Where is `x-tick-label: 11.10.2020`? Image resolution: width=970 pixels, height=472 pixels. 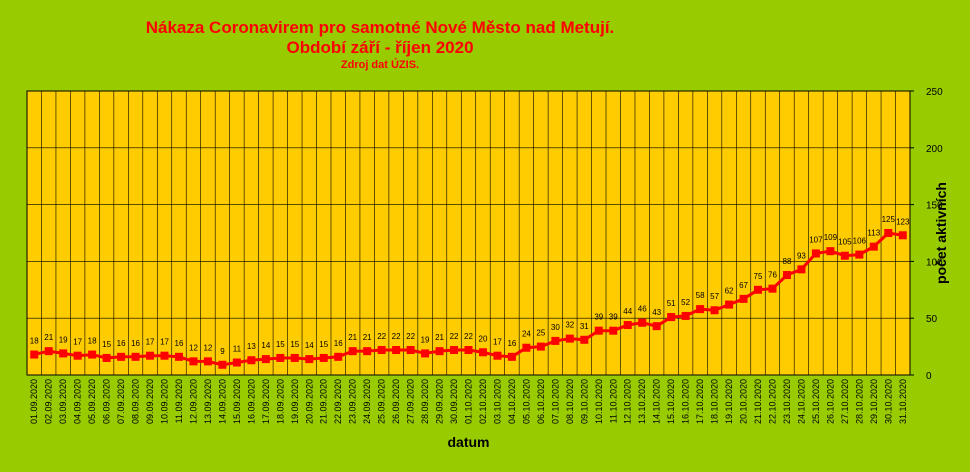 x-tick-label: 11.10.2020 is located at coordinates (613, 401).